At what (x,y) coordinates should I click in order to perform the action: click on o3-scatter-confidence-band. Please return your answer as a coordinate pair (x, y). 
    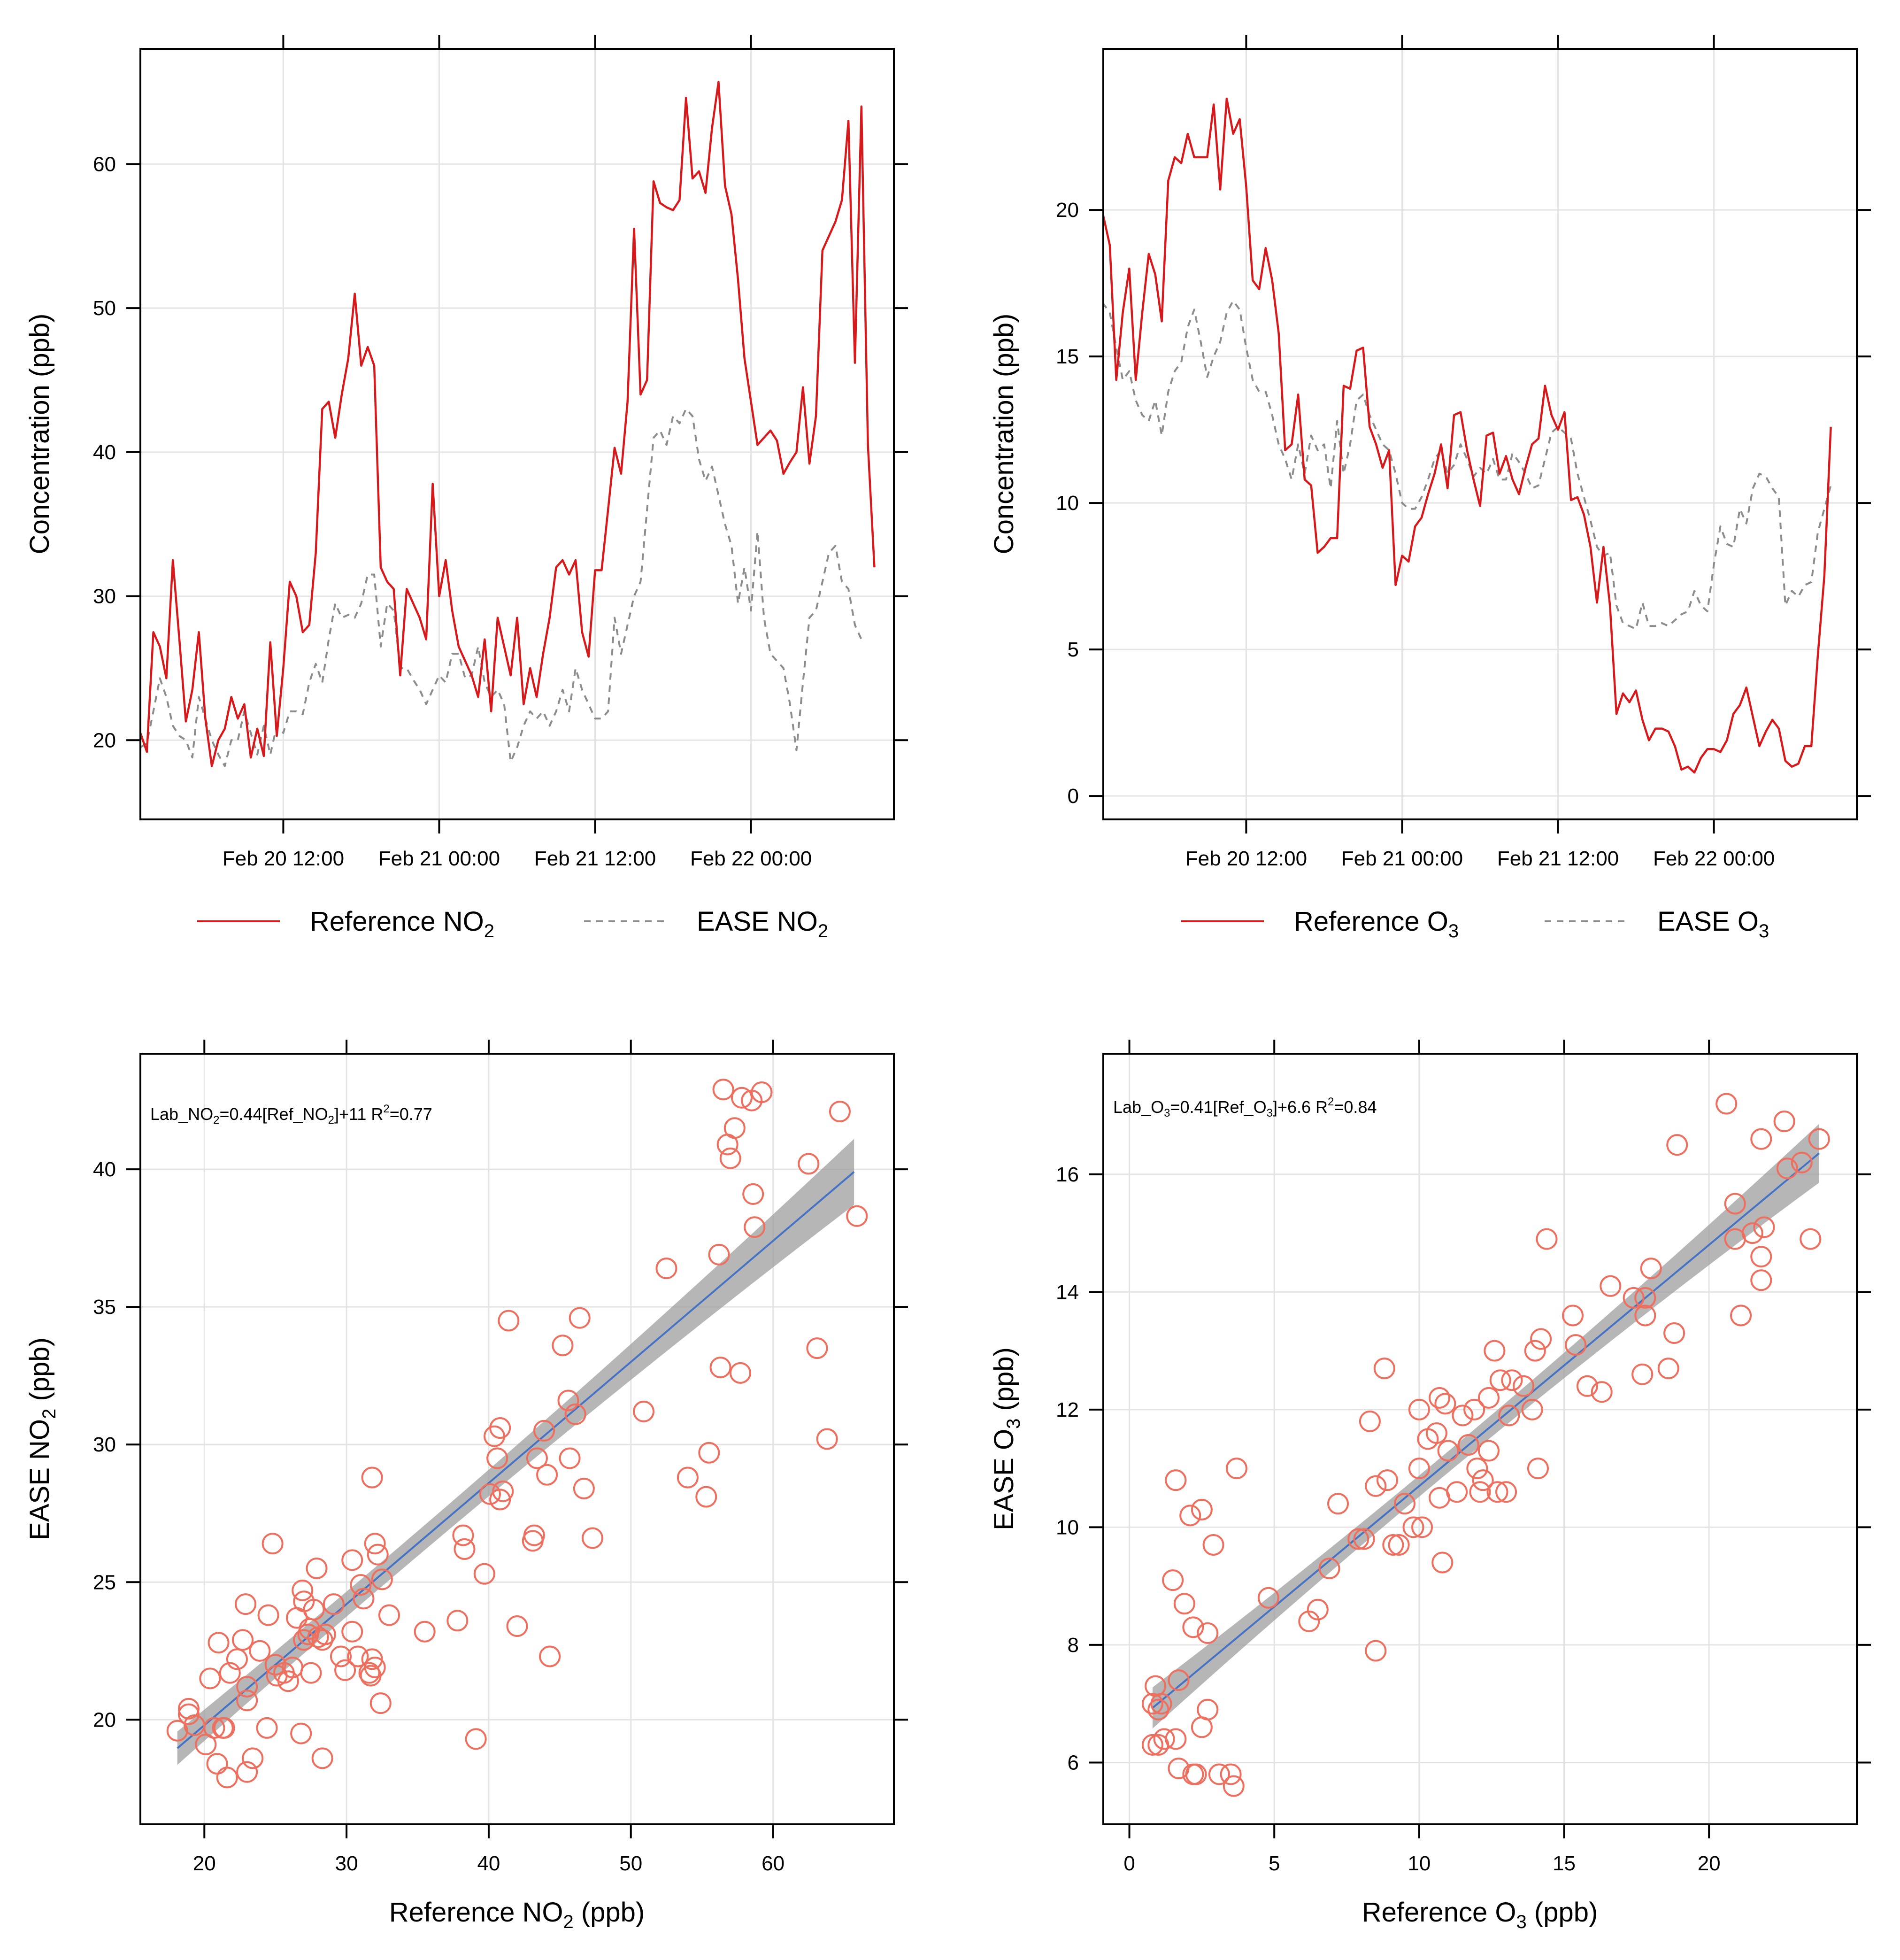
    Looking at the image, I should click on (1485, 1426).